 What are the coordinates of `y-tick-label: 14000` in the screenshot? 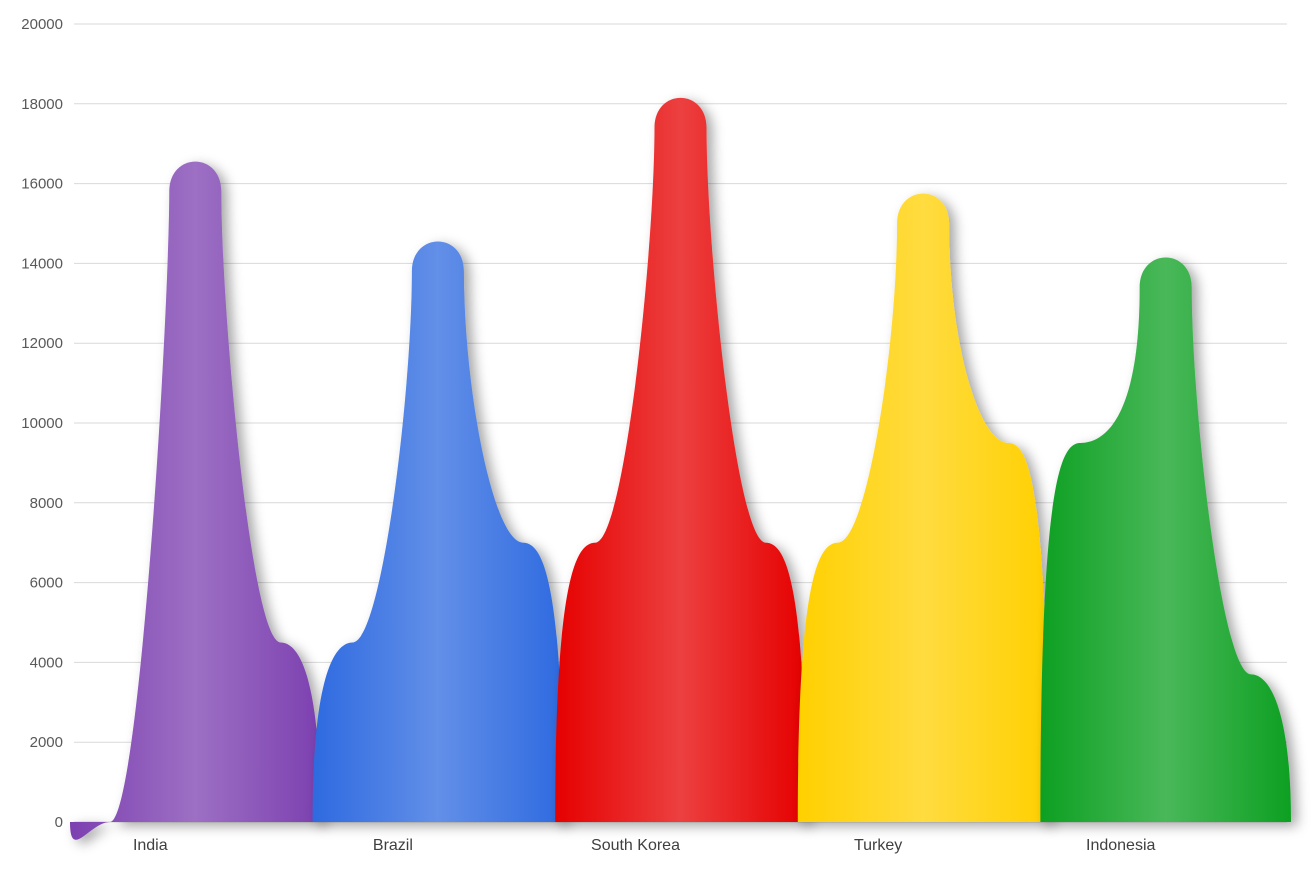 It's located at (42, 263).